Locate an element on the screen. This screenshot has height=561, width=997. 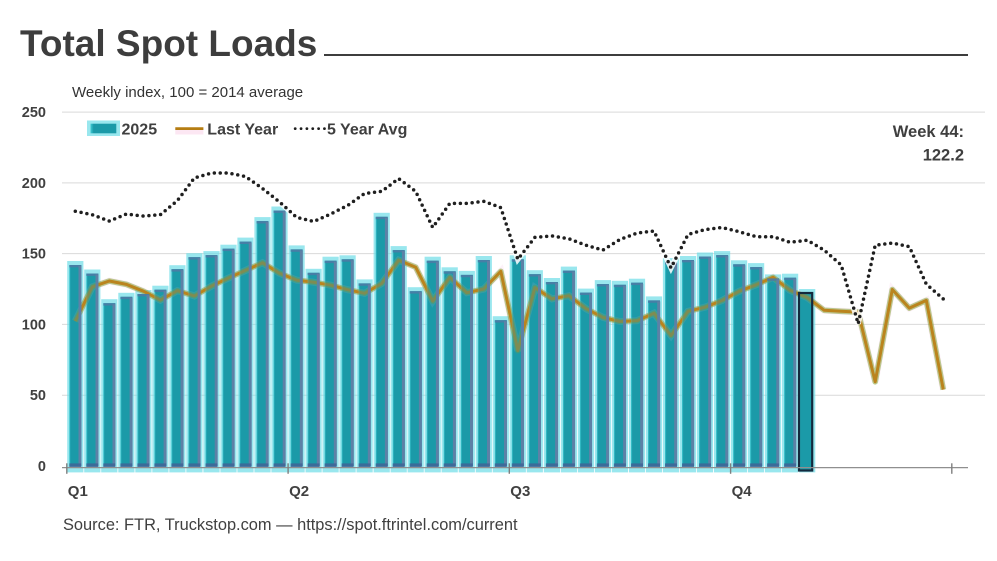
svg-text: Q1 is located at coordinates (78, 491).